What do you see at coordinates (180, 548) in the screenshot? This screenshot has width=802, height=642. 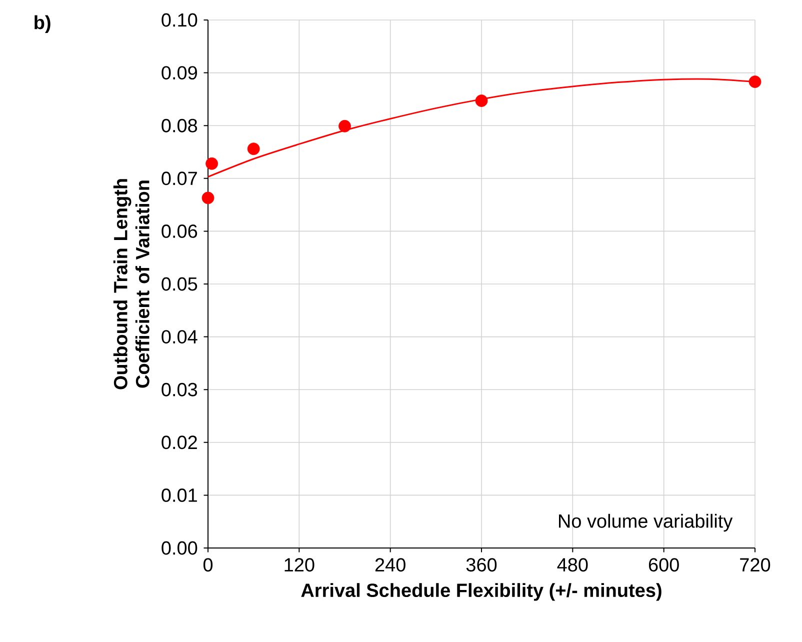 I see `y-tick-label: 0.00` at bounding box center [180, 548].